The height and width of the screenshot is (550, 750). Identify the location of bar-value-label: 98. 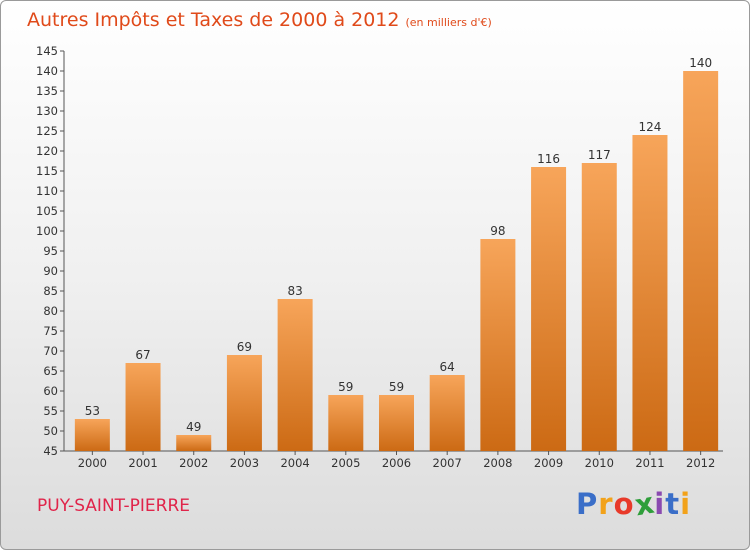
(497, 231).